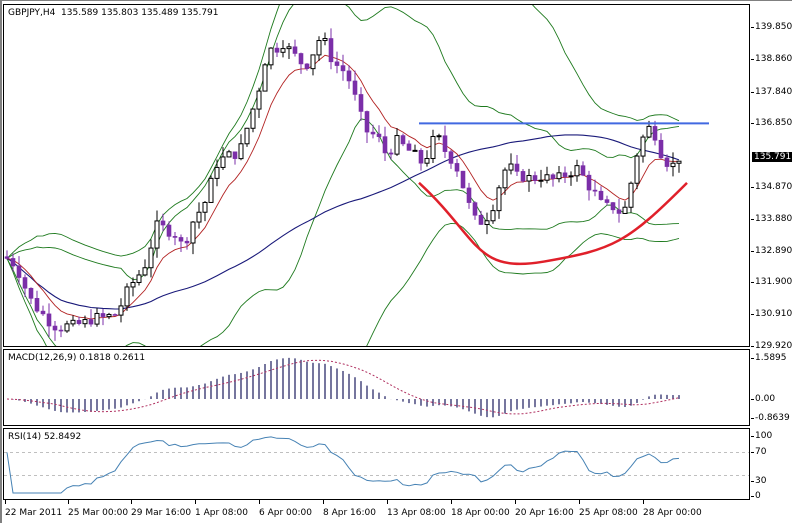 This screenshot has height=523, width=792. What do you see at coordinates (771, 123) in the screenshot?
I see `price-axis-label: 136.850` at bounding box center [771, 123].